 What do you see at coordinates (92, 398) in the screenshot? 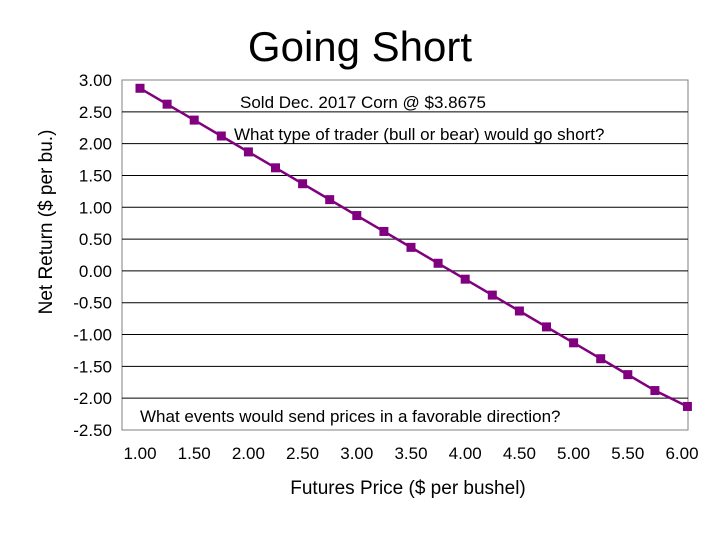
I see `y-tick-label: -2.00` at bounding box center [92, 398].